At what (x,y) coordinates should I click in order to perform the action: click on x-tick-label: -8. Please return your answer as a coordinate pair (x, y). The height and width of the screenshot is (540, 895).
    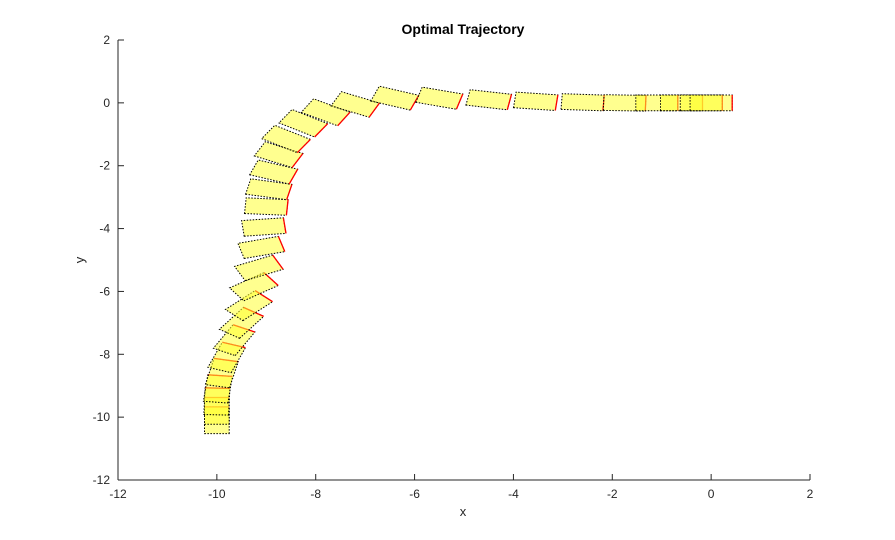
    Looking at the image, I should click on (315, 494).